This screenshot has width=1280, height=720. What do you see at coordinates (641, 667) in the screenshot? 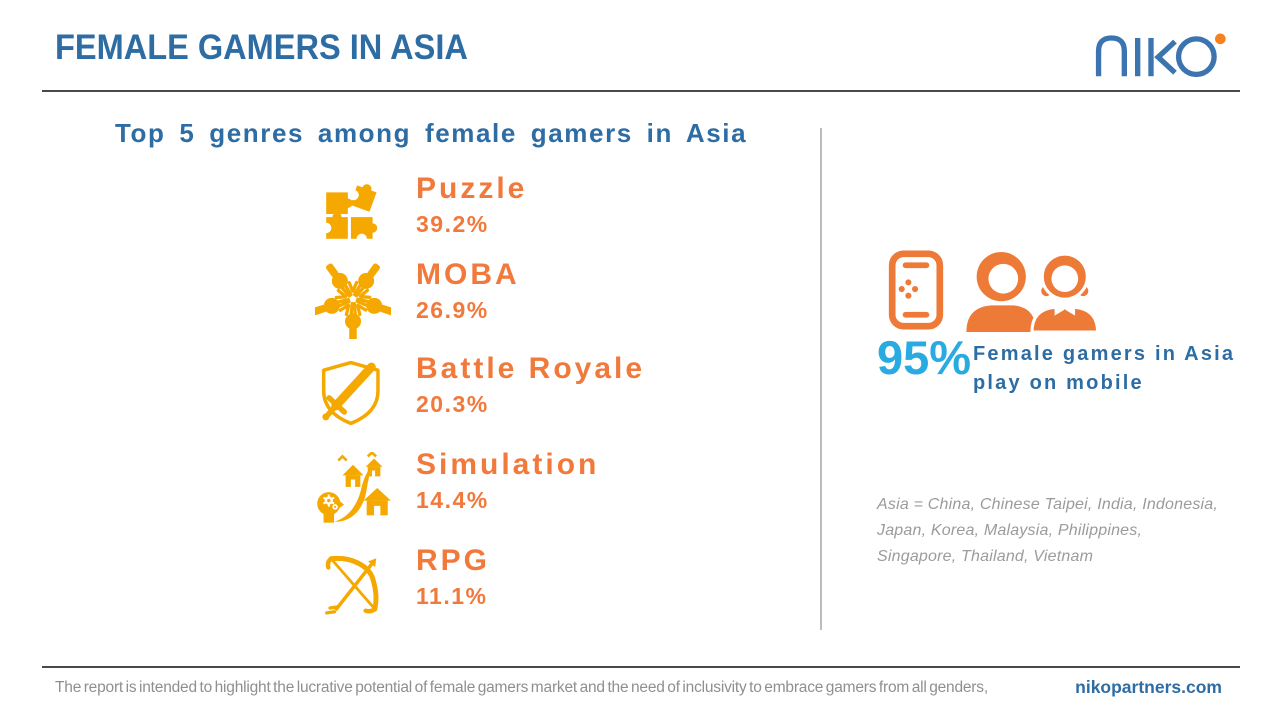
I see `footer-divider` at bounding box center [641, 667].